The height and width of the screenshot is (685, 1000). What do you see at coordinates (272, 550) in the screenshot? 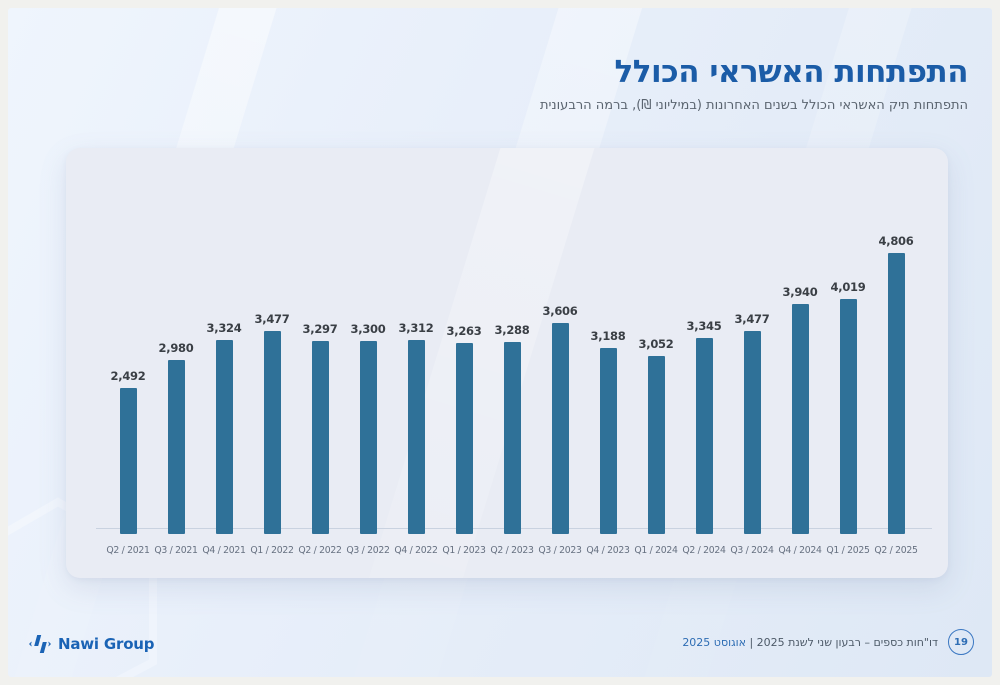
I see `x-axis-label: Q1 / 2022` at bounding box center [272, 550].